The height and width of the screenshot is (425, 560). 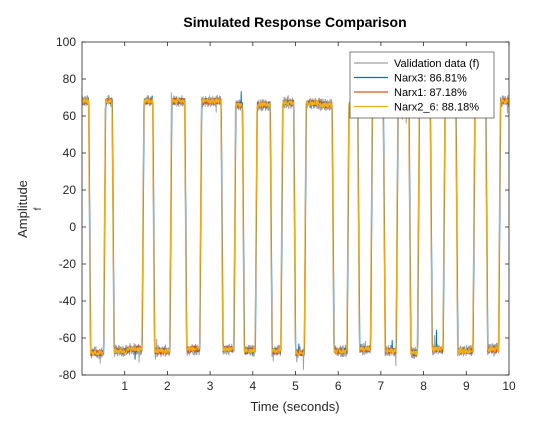 I want to click on x-tick-label: 1, so click(x=124, y=386).